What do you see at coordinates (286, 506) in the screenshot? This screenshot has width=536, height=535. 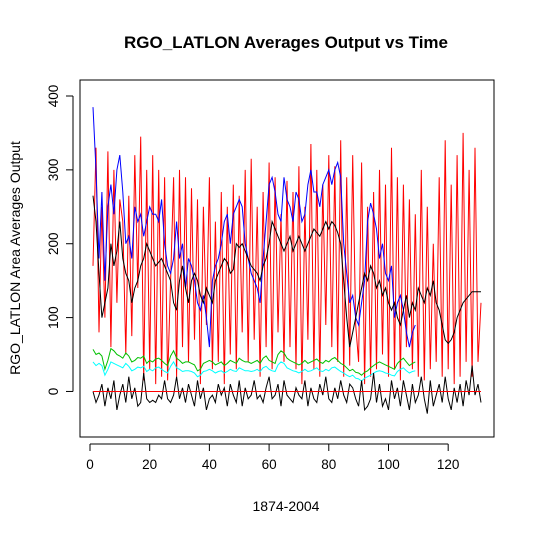 I see `x-axis-label: 1874-2004` at bounding box center [286, 506].